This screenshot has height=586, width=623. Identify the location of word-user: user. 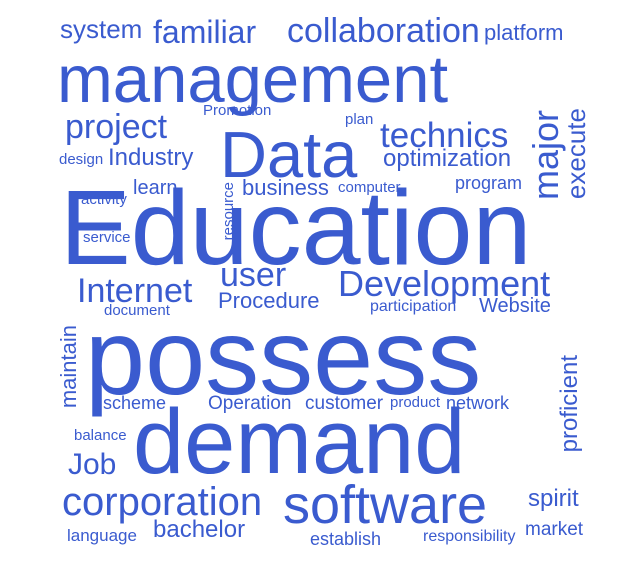
(253, 275).